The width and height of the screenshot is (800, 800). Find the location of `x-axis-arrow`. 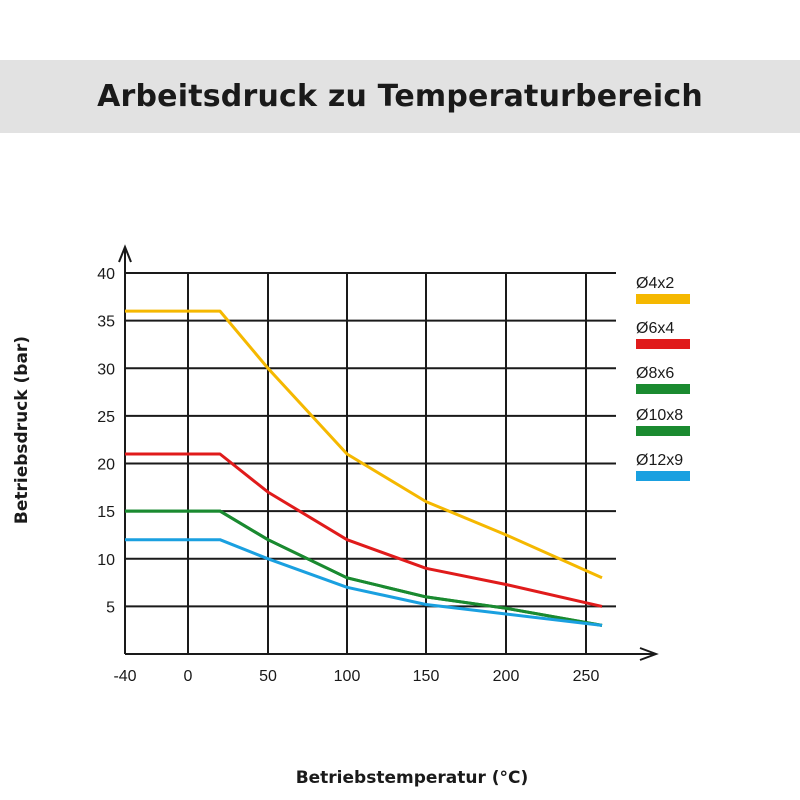

x-axis-arrow is located at coordinates (649, 654).